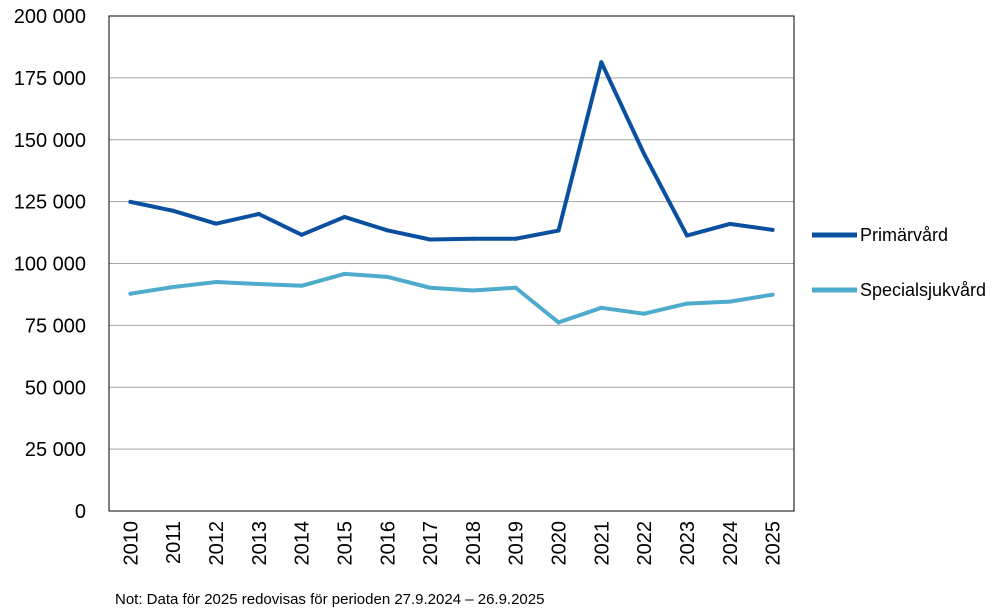 The image size is (1006, 612). What do you see at coordinates (688, 543) in the screenshot?
I see `x-tick-label: 2023` at bounding box center [688, 543].